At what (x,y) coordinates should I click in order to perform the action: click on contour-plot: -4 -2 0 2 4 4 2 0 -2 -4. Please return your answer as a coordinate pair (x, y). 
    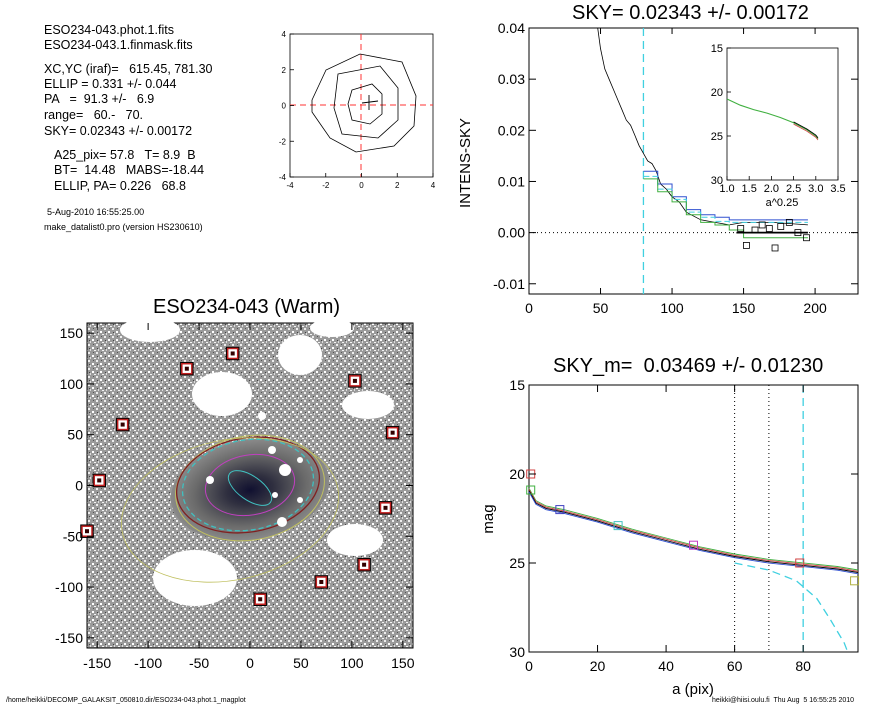
    Looking at the image, I should click on (357, 110).